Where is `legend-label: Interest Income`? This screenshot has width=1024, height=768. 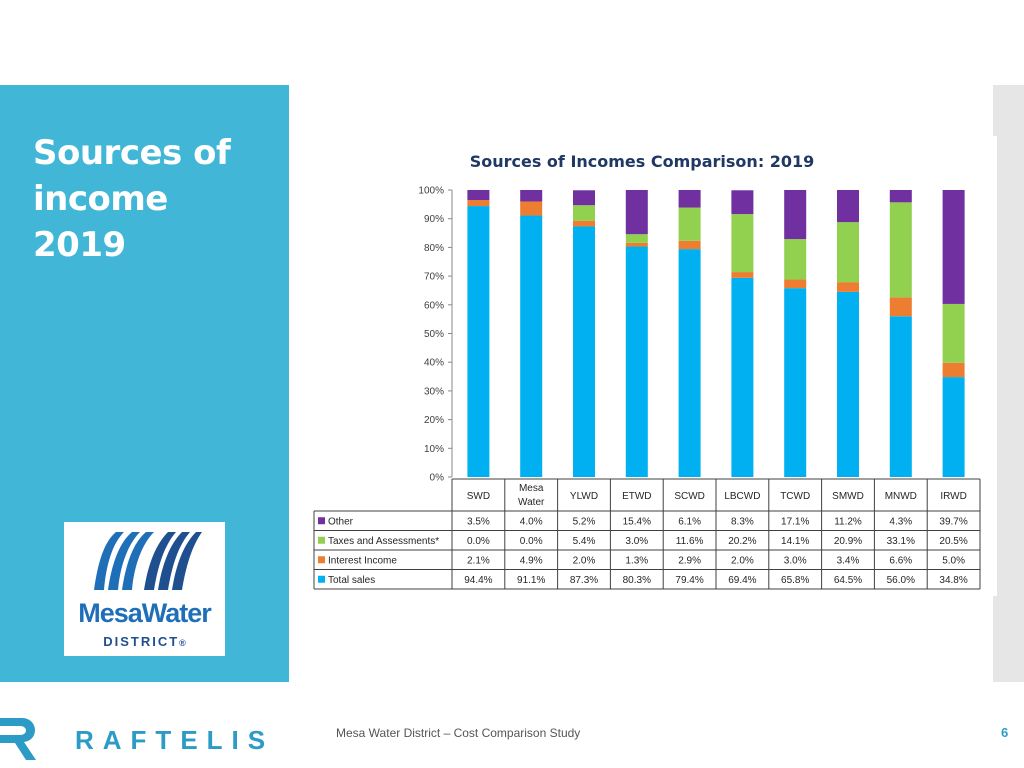 legend-label: Interest Income is located at coordinates (362, 560).